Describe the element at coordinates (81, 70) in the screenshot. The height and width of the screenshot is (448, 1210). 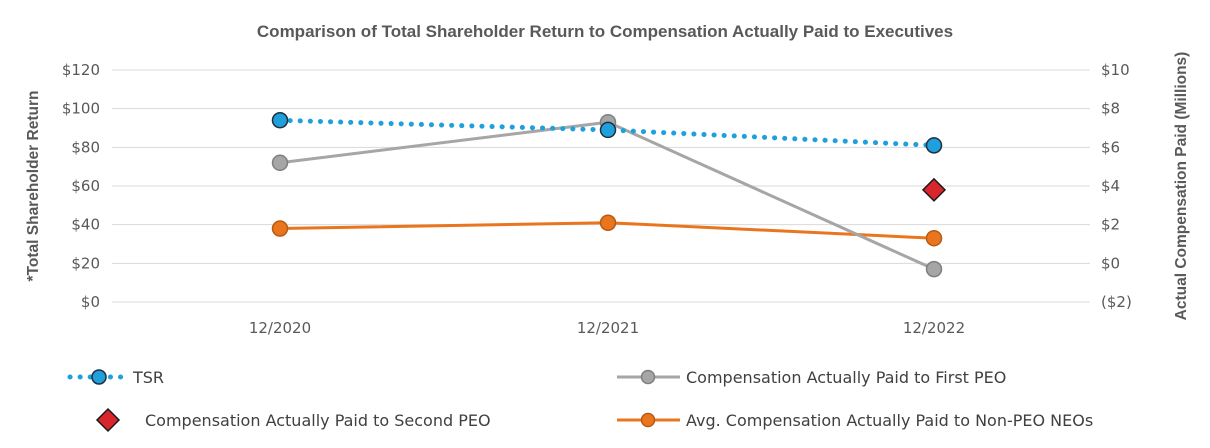
I see `left-tick-label: $120` at that location.